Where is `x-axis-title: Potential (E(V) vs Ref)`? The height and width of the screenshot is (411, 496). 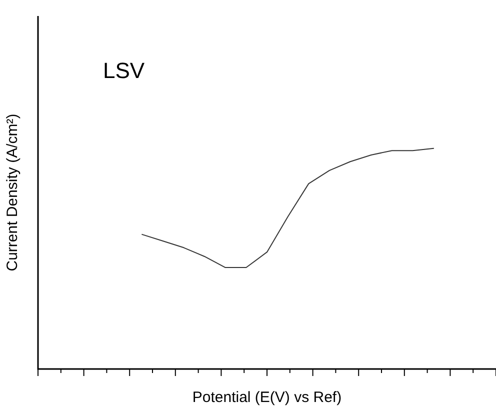
x-axis-title: Potential (E(V) vs Ref) is located at coordinates (267, 397).